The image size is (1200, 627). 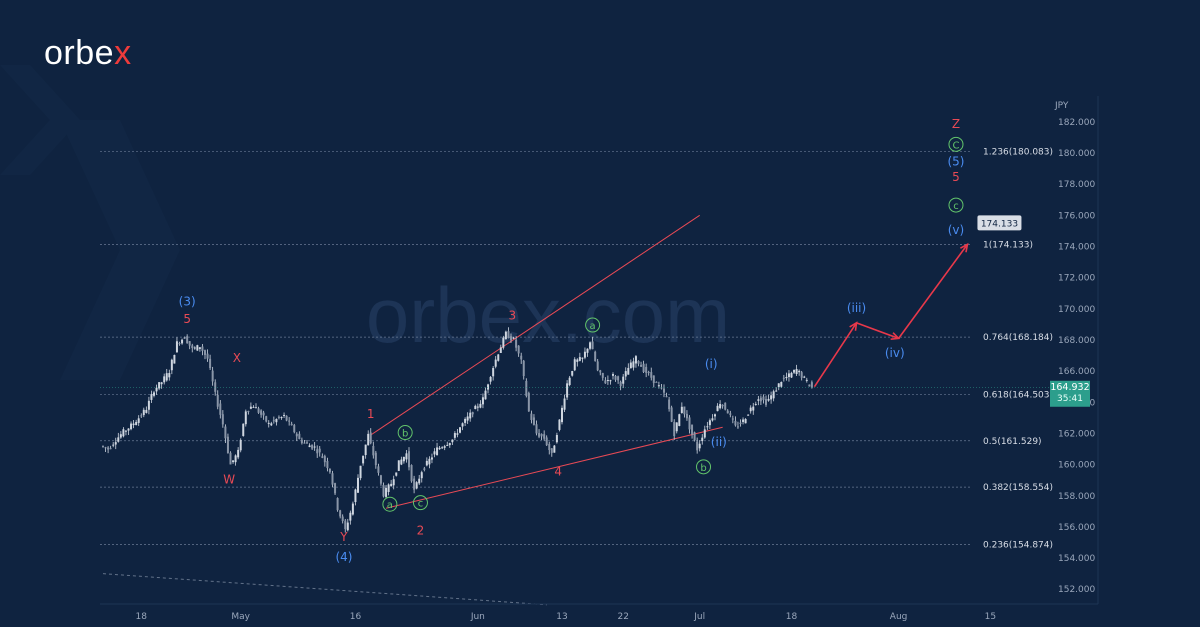 I want to click on price-tick-label: 156.000, so click(x=1076, y=528).